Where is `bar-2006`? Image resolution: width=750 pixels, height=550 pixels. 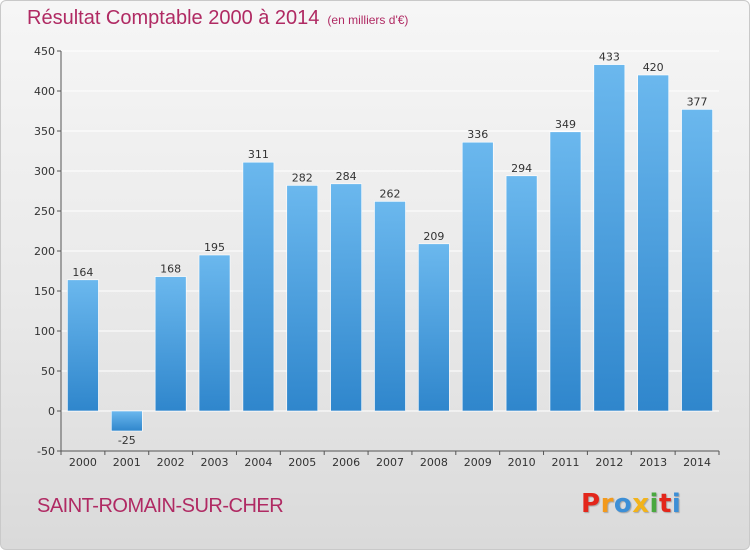 bar-2006 is located at coordinates (346, 297).